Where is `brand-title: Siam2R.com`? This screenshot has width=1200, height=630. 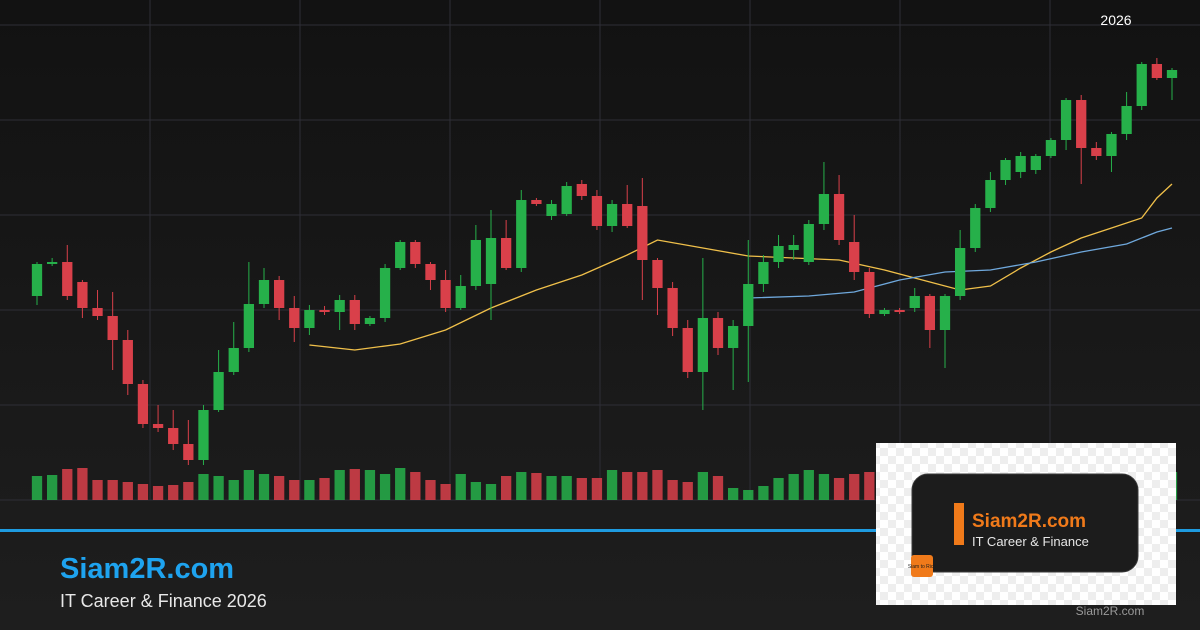
brand-title: Siam2R.com is located at coordinates (147, 569).